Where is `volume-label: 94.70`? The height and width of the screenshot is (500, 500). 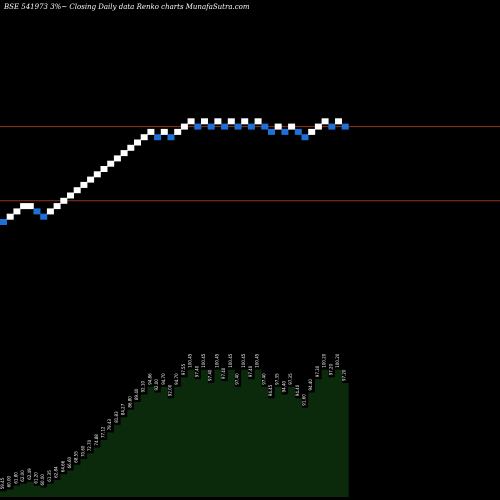
volume-label: 94.70 is located at coordinates (176, 379).